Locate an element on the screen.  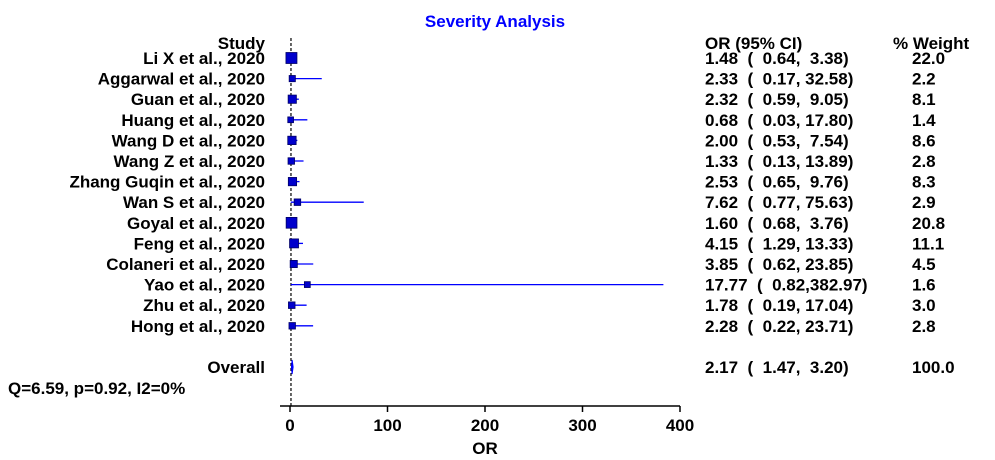
study-label: Aggarwal et al., 2020 is located at coordinates (181, 79).